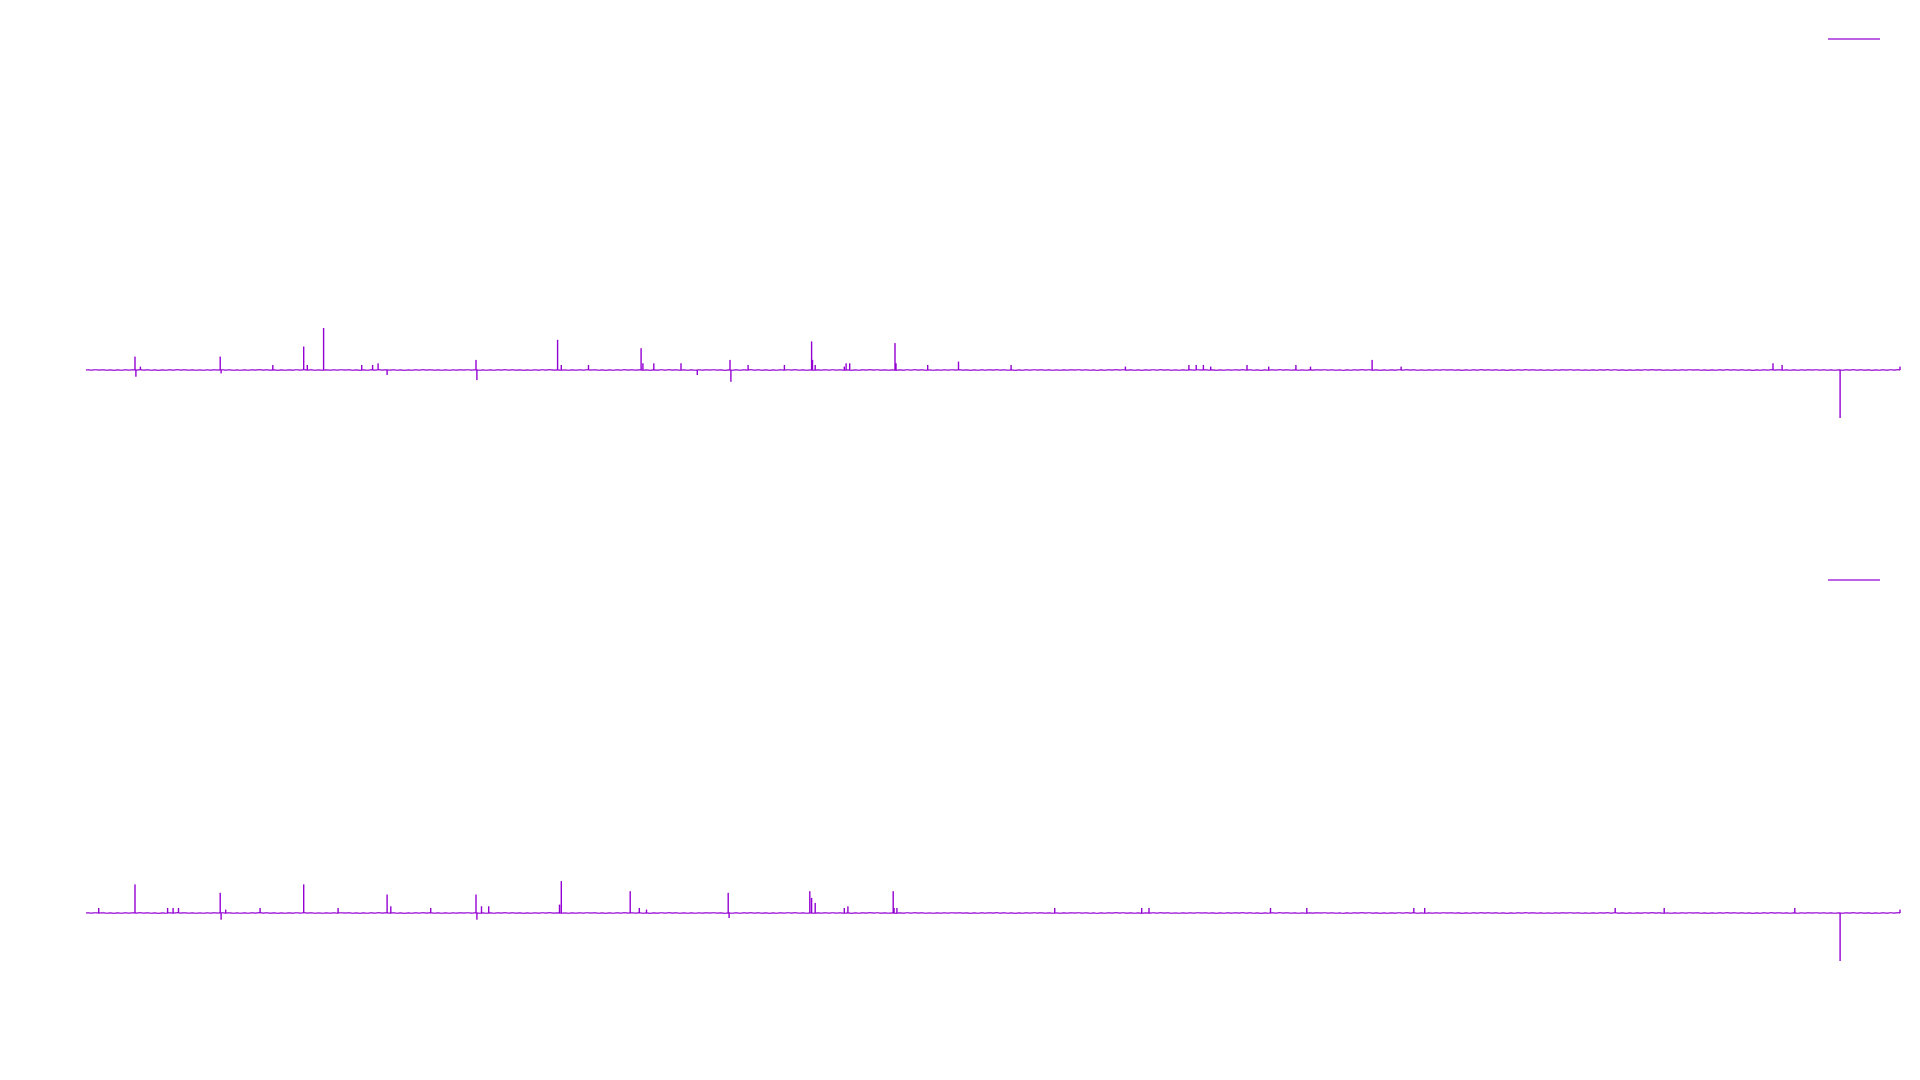  What do you see at coordinates (993, 370) in the screenshot?
I see `top-series-line` at bounding box center [993, 370].